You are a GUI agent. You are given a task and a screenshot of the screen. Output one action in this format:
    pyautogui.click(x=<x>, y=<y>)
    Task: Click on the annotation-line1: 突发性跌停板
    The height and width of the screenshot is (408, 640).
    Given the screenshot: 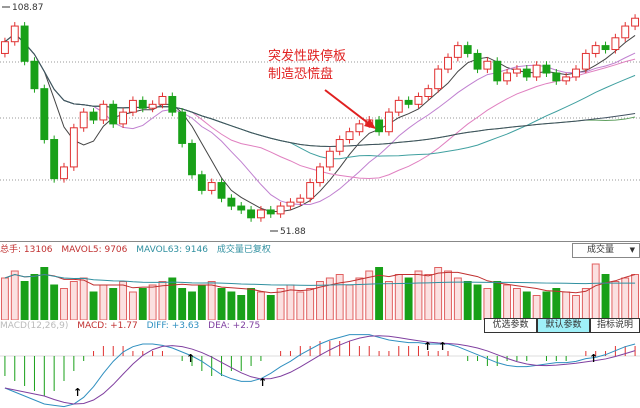 What is the action you would take?
    pyautogui.click(x=307, y=56)
    